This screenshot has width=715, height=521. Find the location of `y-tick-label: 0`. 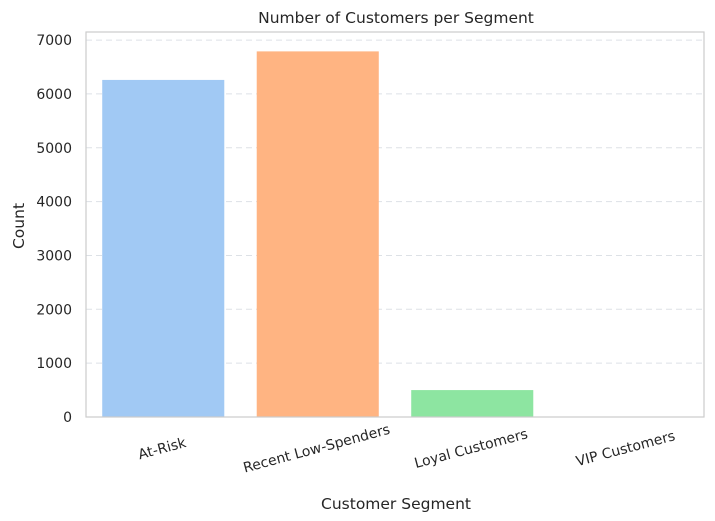

y-tick-label: 0 is located at coordinates (67, 418).